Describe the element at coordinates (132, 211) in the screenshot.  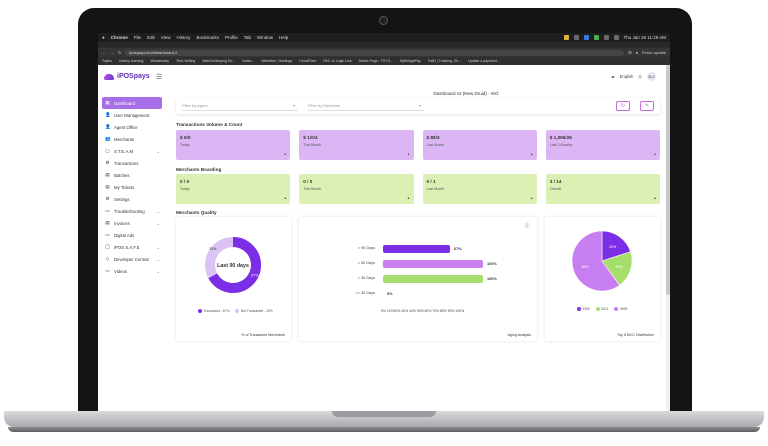
I see `sidebar-item-troubleshooting: ▭ Troubleshooting ⌄` at that location.